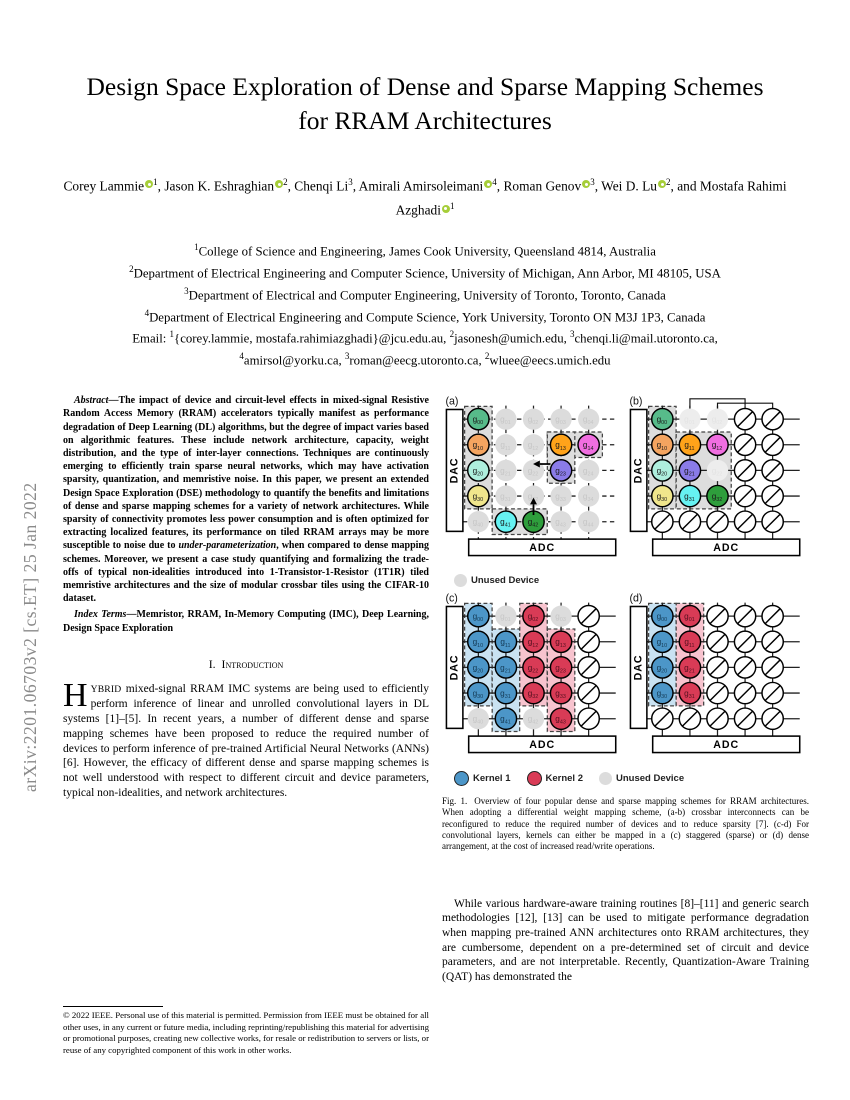 The height and width of the screenshot is (1100, 850). I want to click on legend-entry: Kernel 1, so click(482, 779).